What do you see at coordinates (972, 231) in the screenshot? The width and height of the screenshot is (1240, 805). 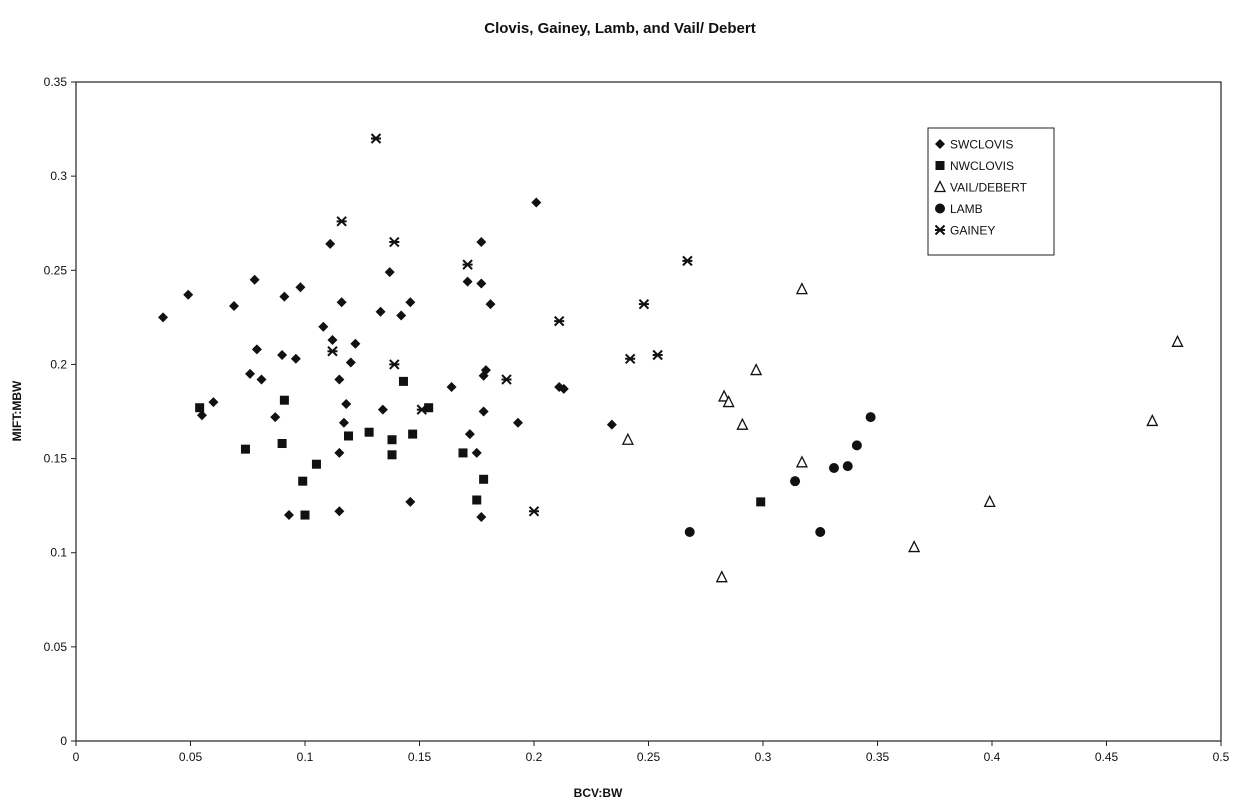 I see `legend-label: GAINEY` at bounding box center [972, 231].